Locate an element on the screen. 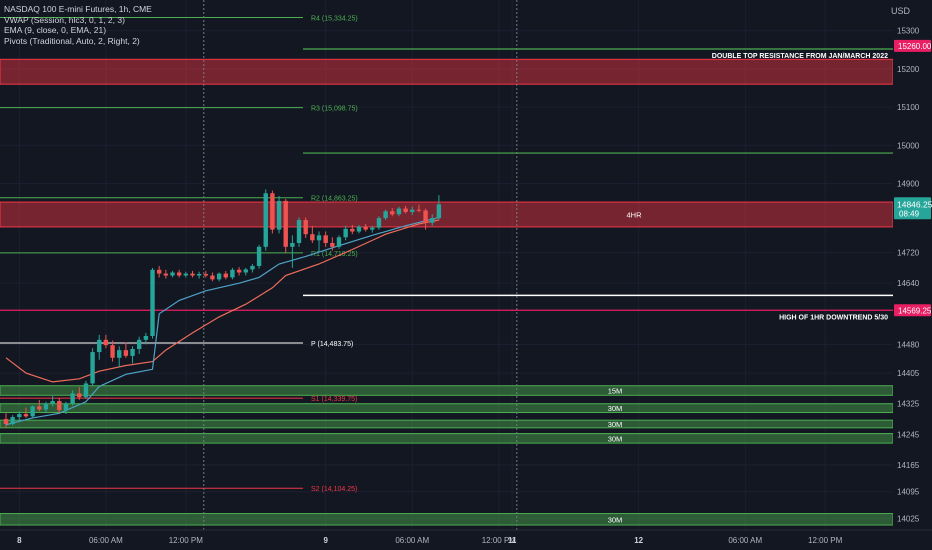 This screenshot has height=550, width=932. axis-bg is located at coordinates (912, 275).